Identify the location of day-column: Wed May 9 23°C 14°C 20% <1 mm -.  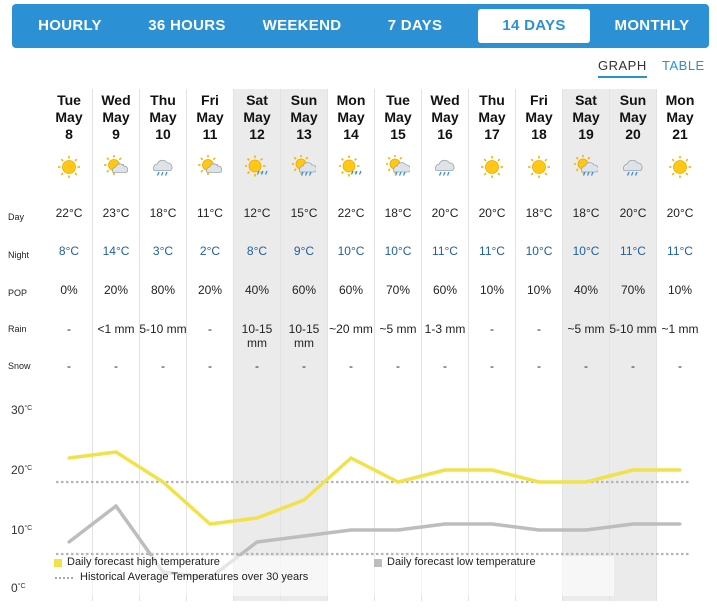
(116, 345).